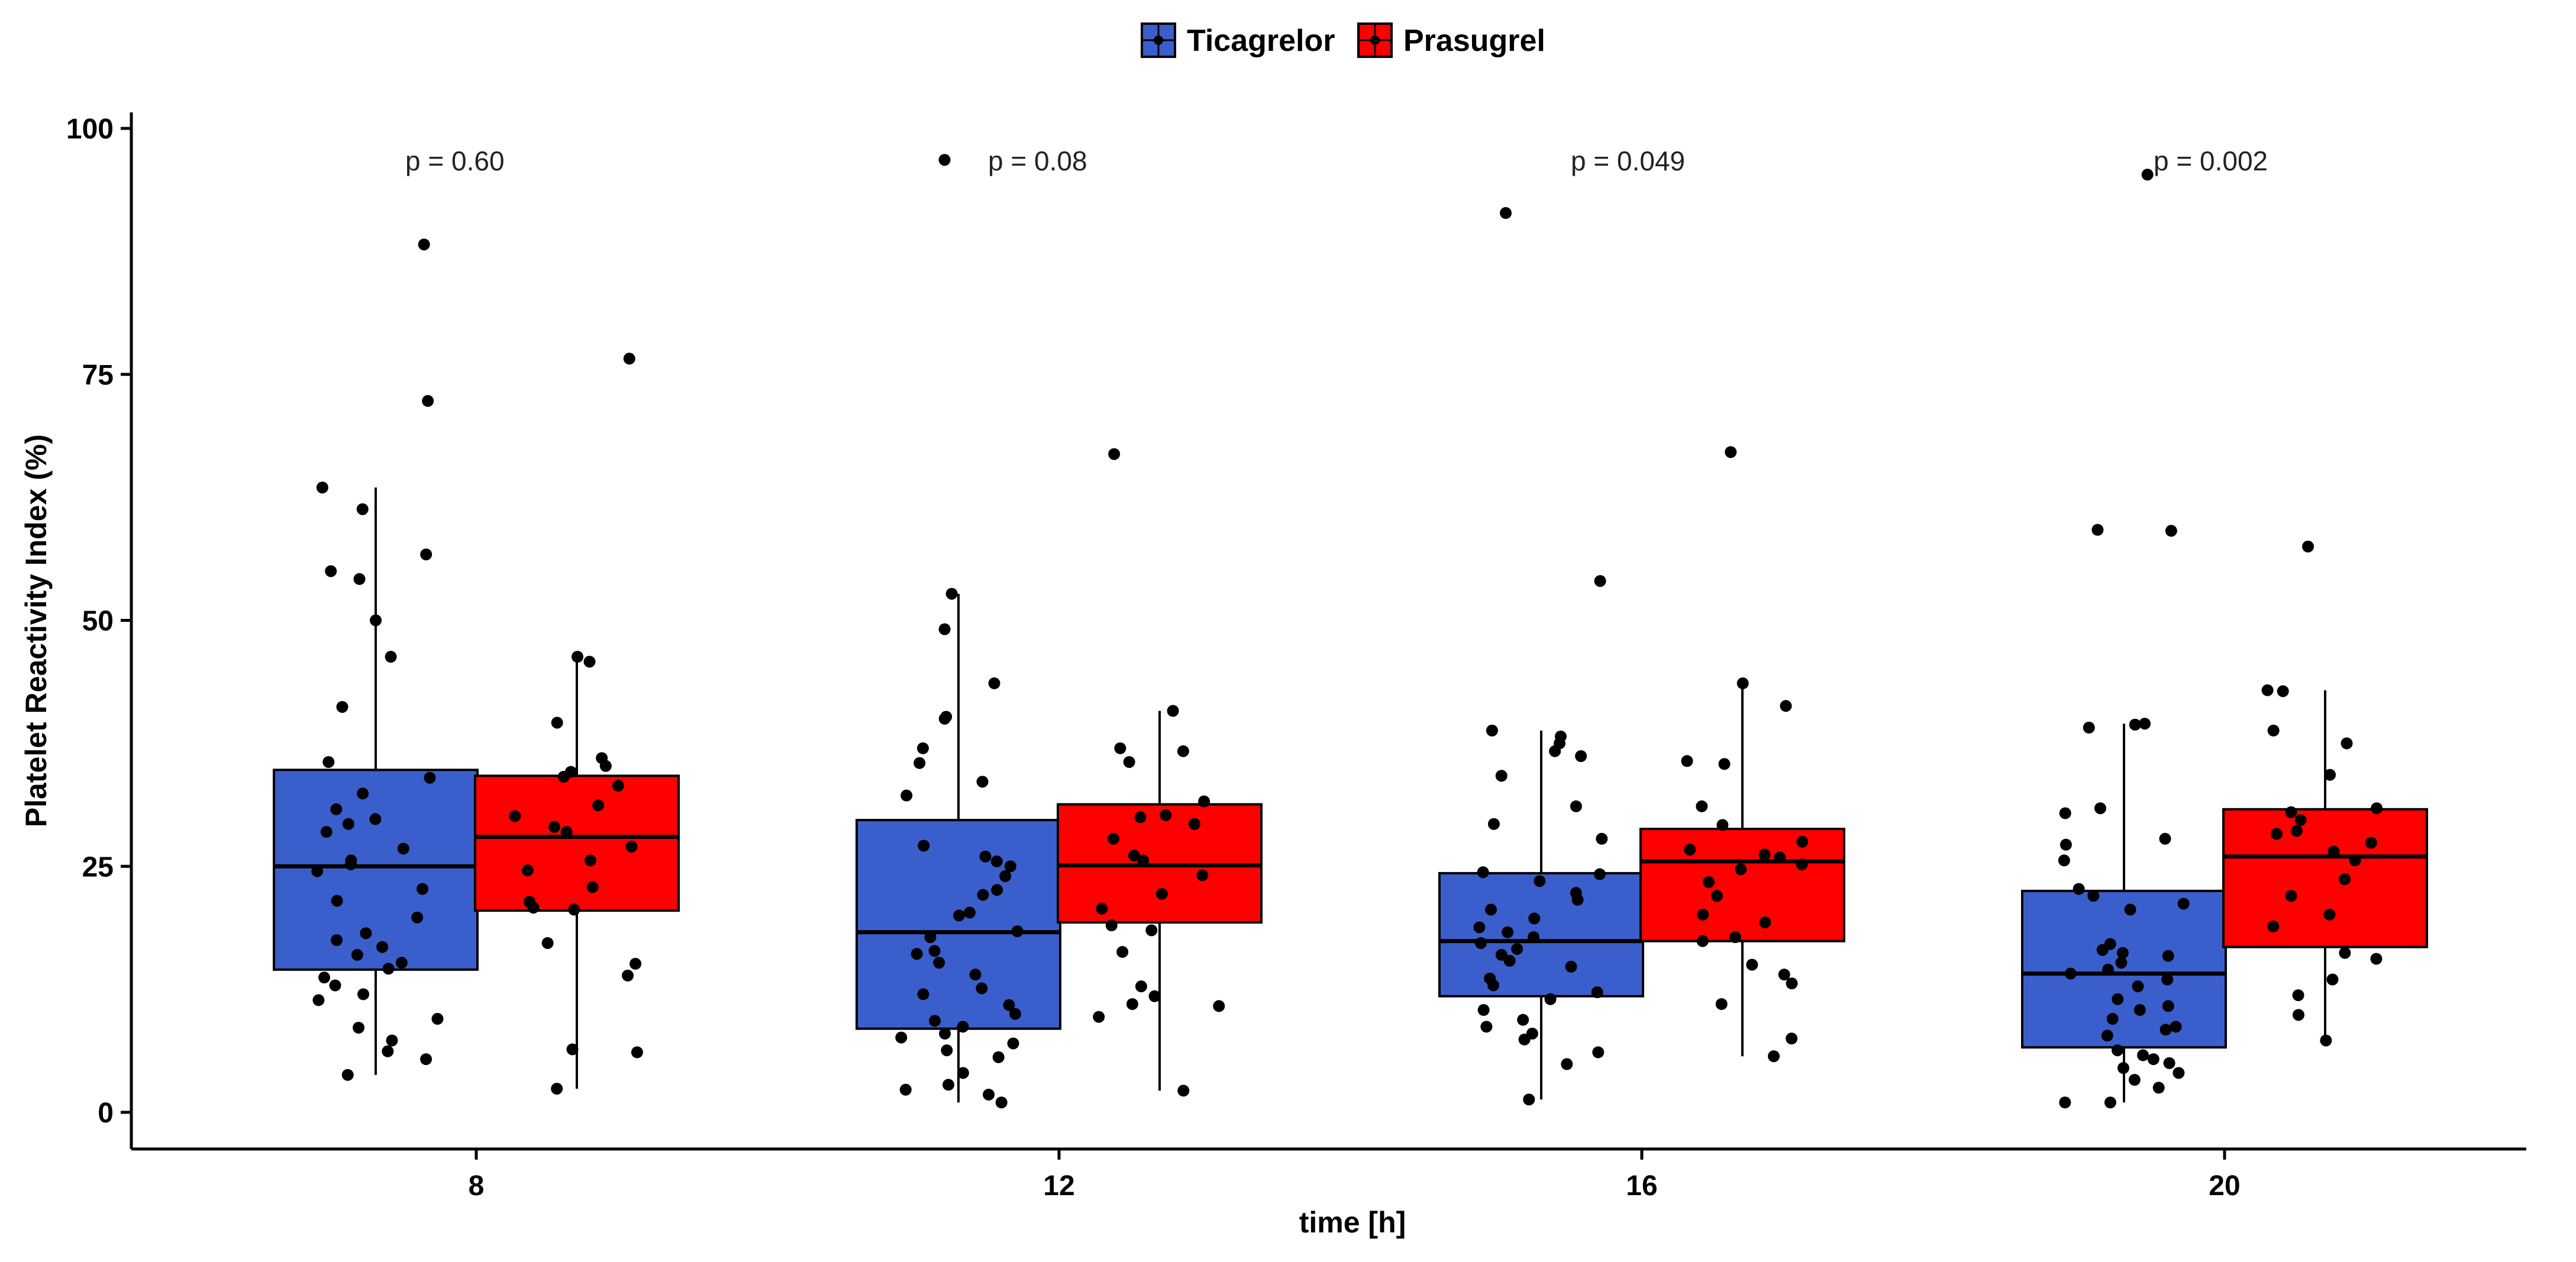 This screenshot has width=2576, height=1262. What do you see at coordinates (1037, 161) in the screenshot?
I see `p-value-label: p = 0.08` at bounding box center [1037, 161].